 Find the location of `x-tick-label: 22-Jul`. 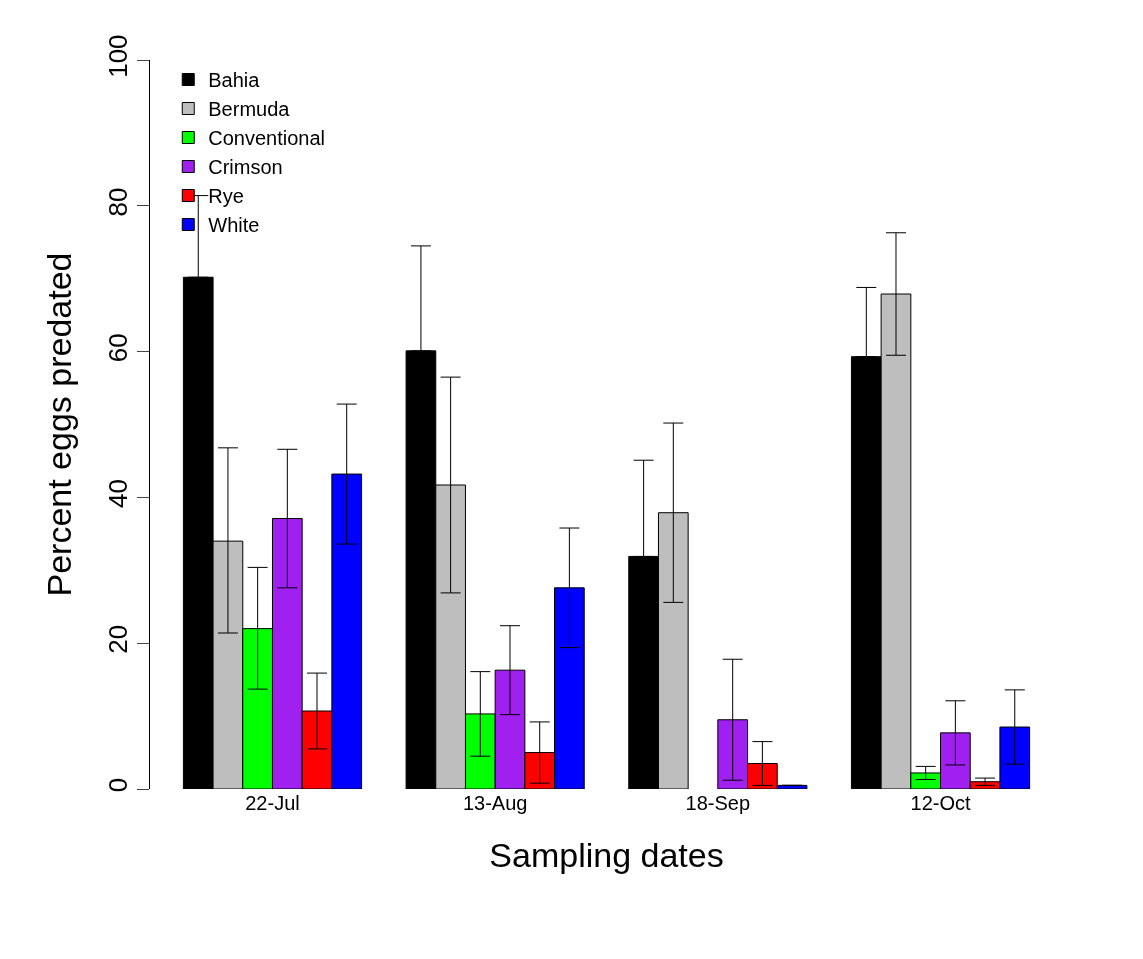

x-tick-label: 22-Jul is located at coordinates (272, 803).